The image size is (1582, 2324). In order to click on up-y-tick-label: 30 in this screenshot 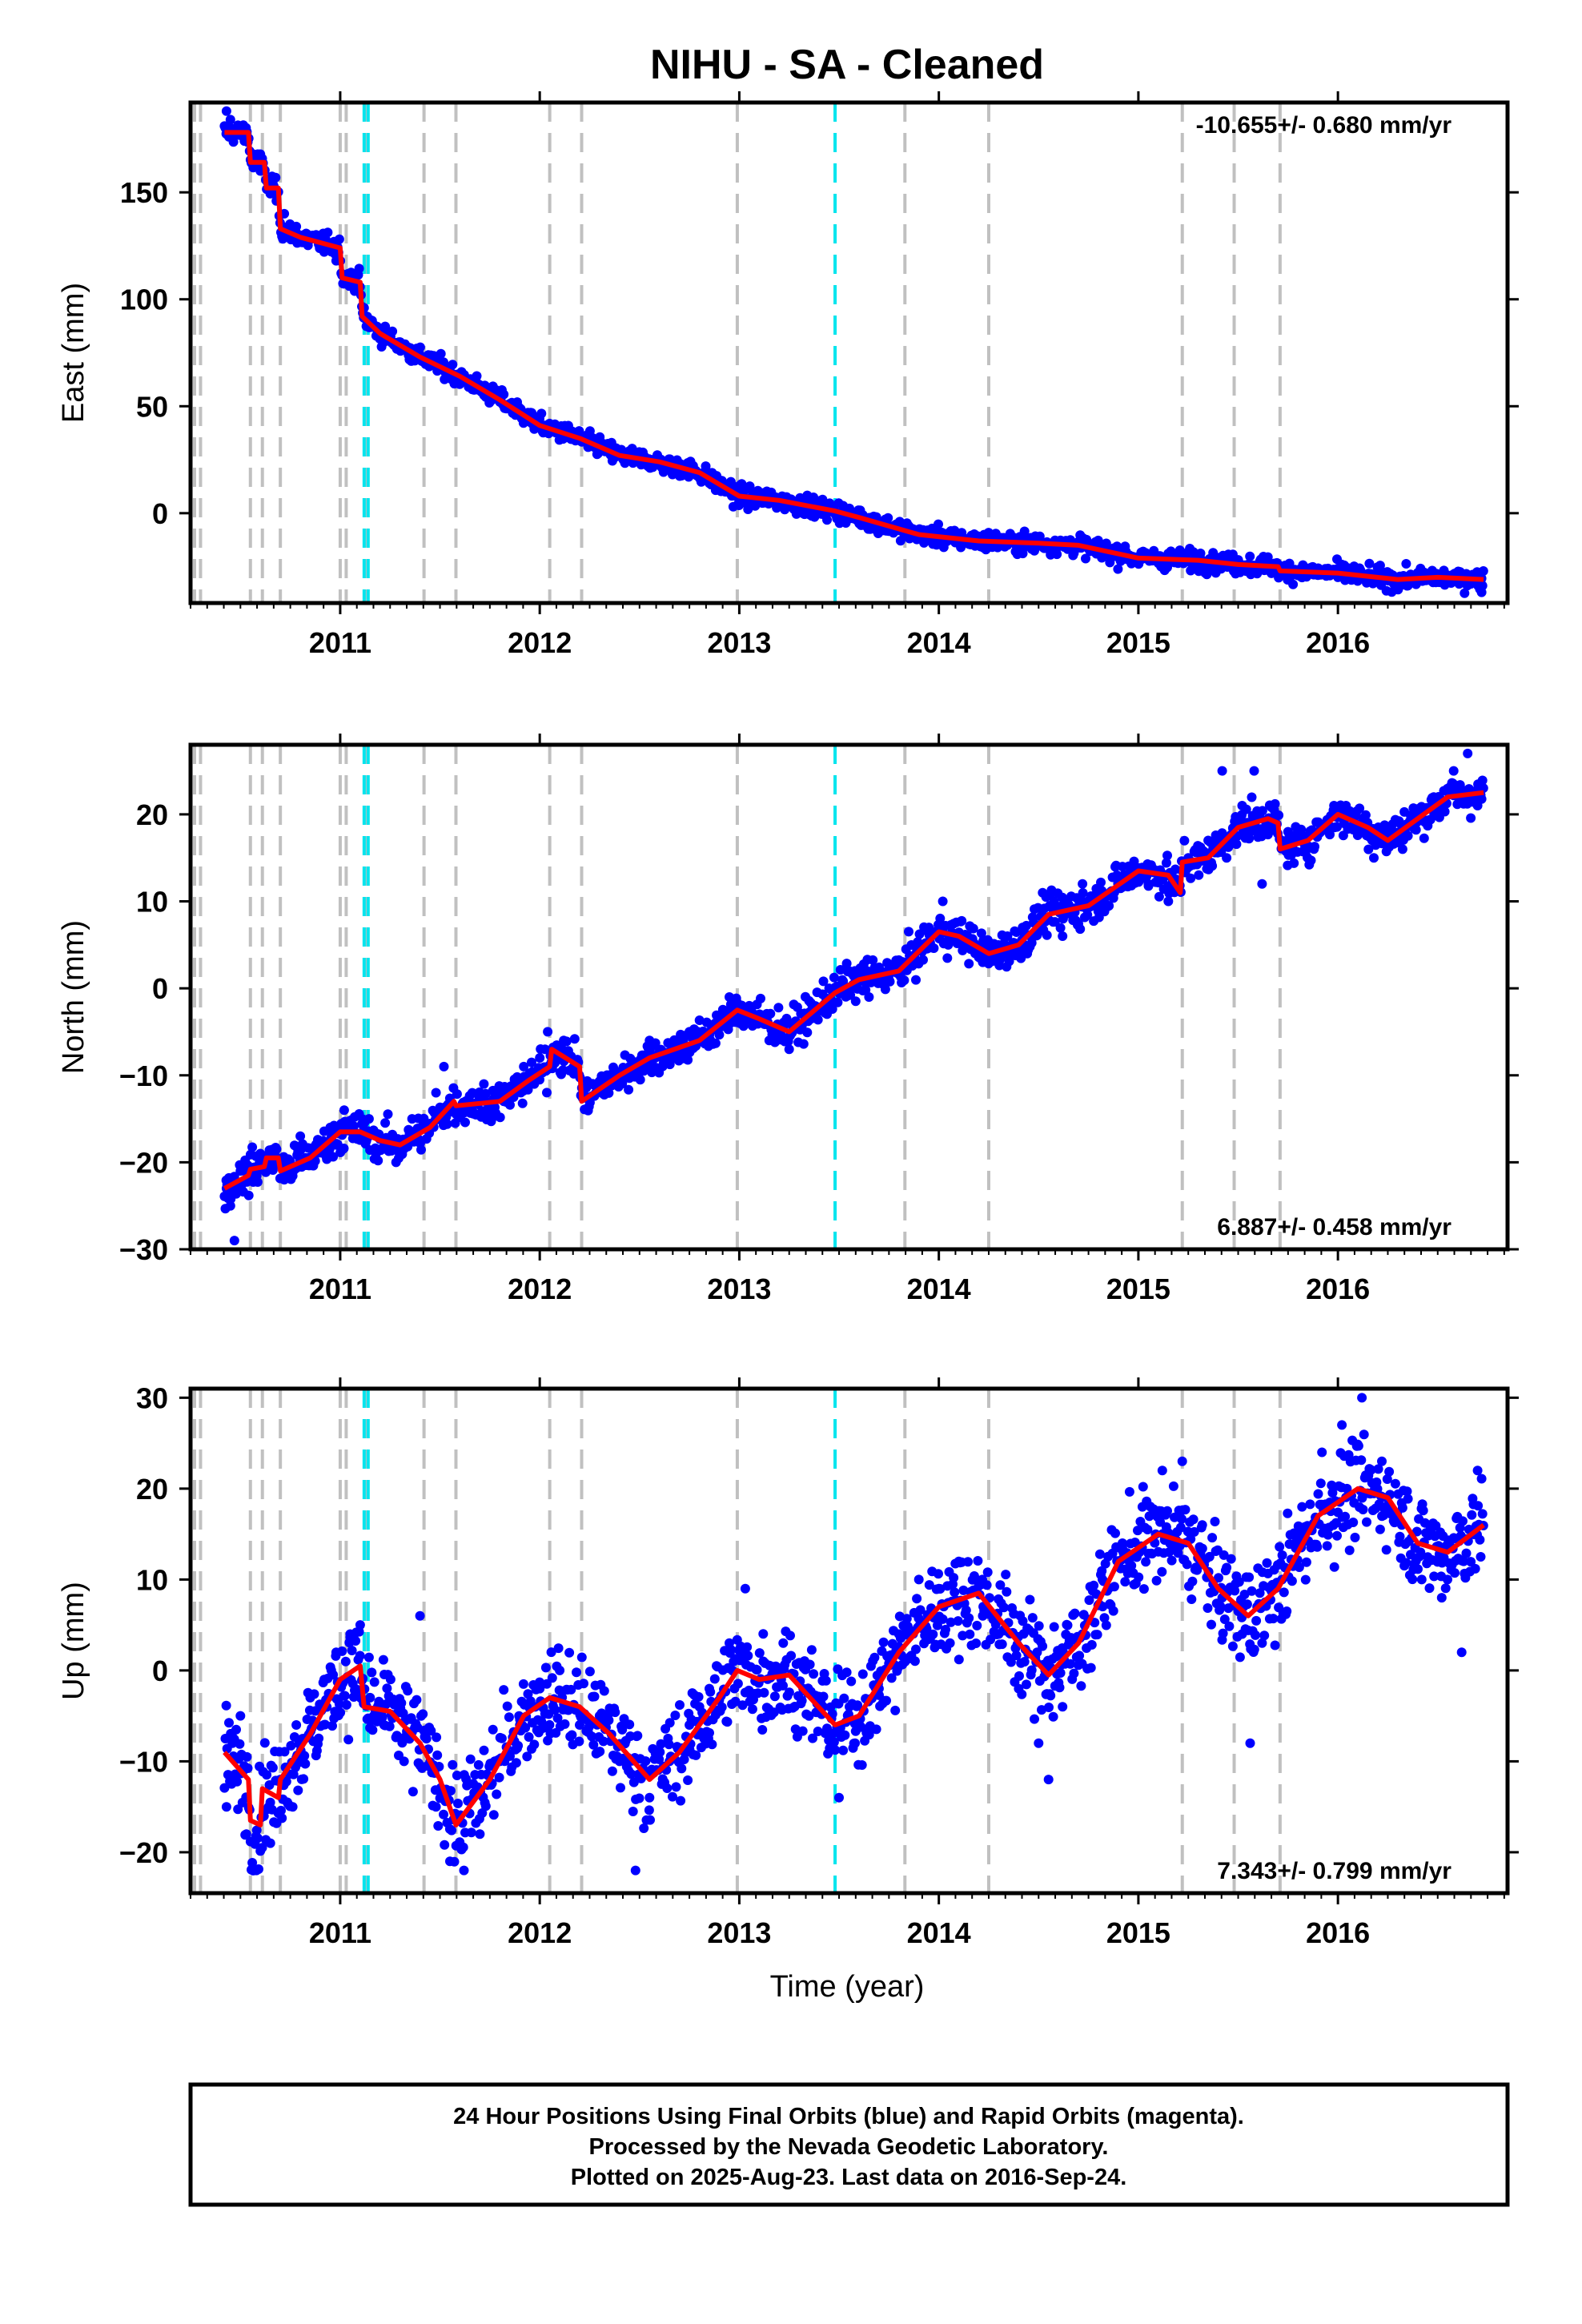, I will do `click(152, 1397)`.